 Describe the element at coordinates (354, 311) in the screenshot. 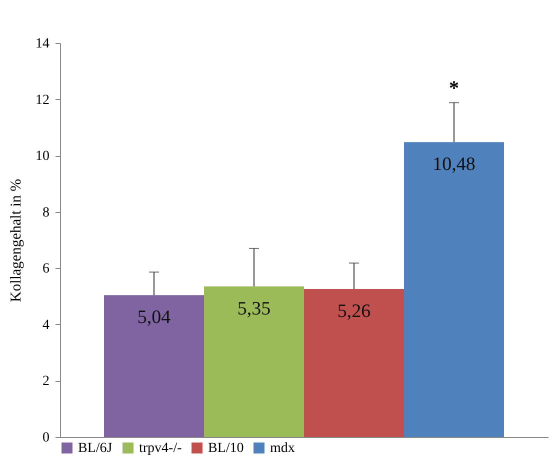

I see `data-label: 5,26` at that location.